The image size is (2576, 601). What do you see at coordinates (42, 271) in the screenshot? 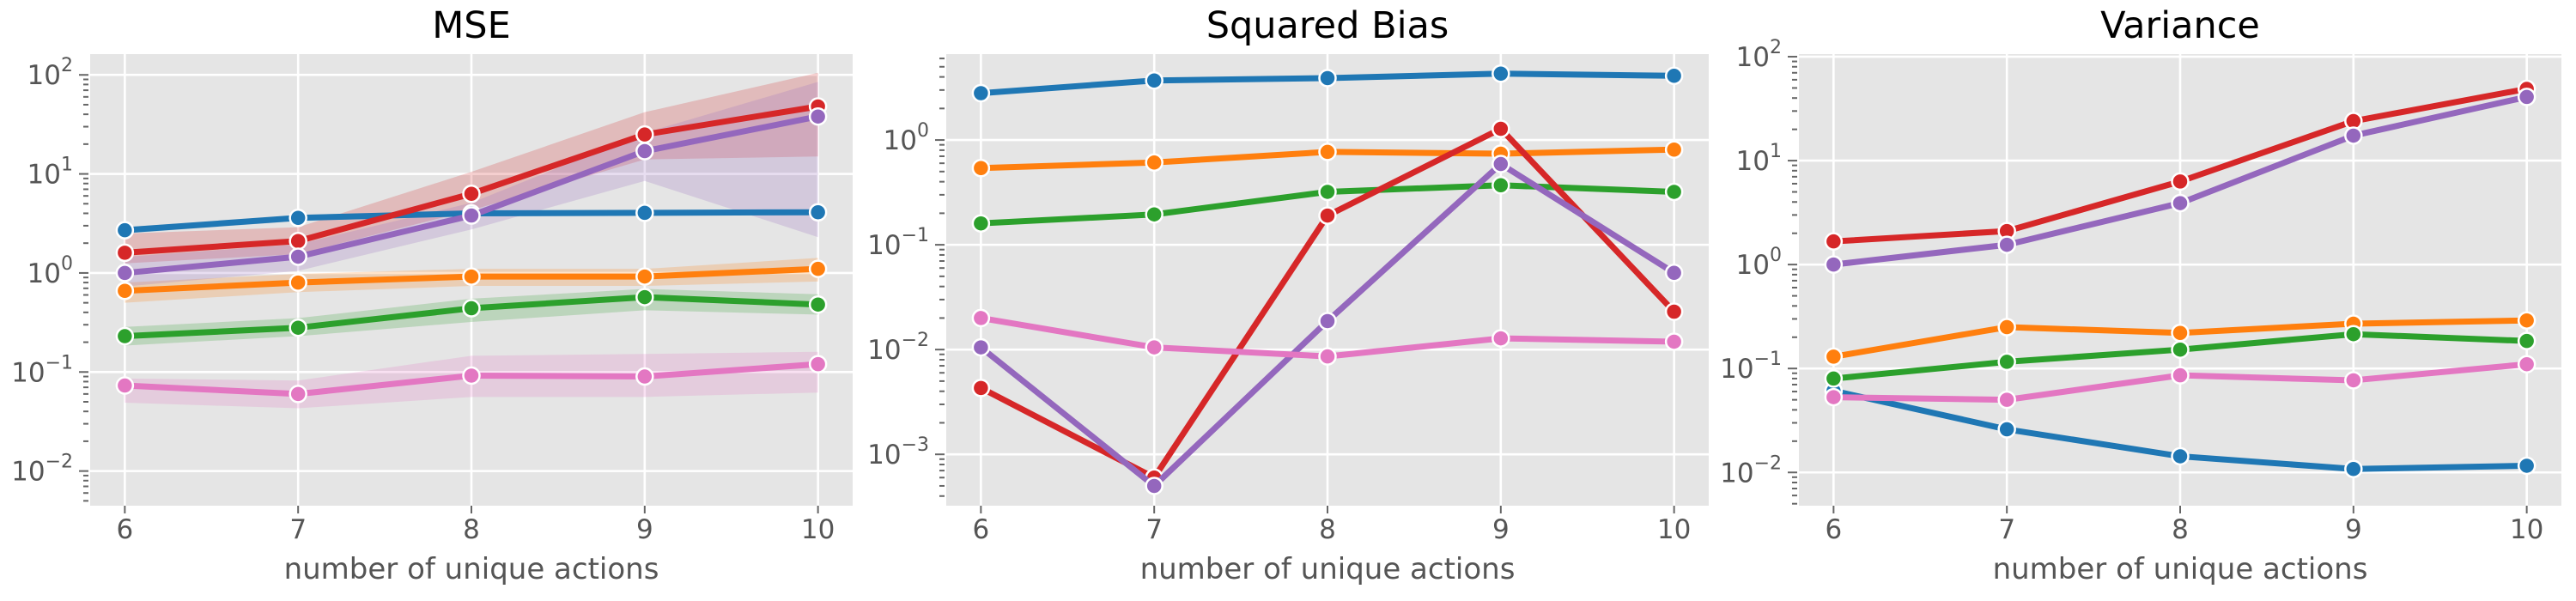
I see `y-tick-labels: 10² 10¹ 10⁰ 10⁻¹ 10⁻²` at bounding box center [42, 271].